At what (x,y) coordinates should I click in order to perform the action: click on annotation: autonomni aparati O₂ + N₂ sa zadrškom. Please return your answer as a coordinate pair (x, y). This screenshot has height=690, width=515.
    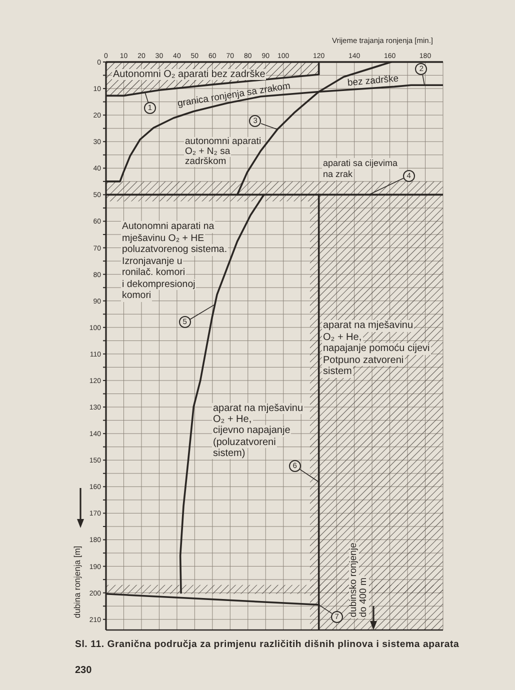
    Looking at the image, I should click on (223, 151).